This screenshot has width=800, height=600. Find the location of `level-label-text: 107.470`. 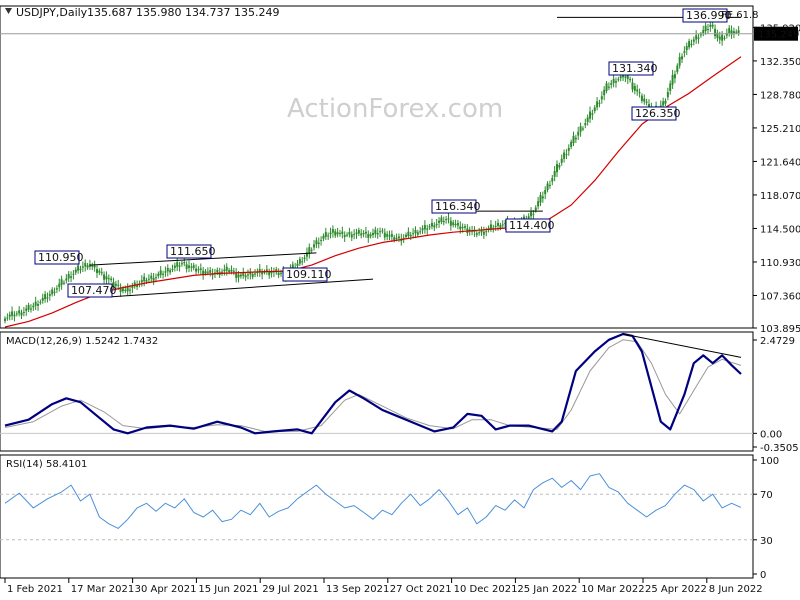

level-label-text: 107.470 is located at coordinates (94, 290).